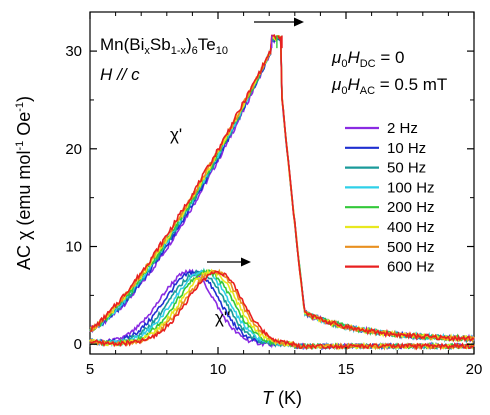  What do you see at coordinates (282, 398) in the screenshot?
I see `x-axis-label: T (K)` at bounding box center [282, 398].